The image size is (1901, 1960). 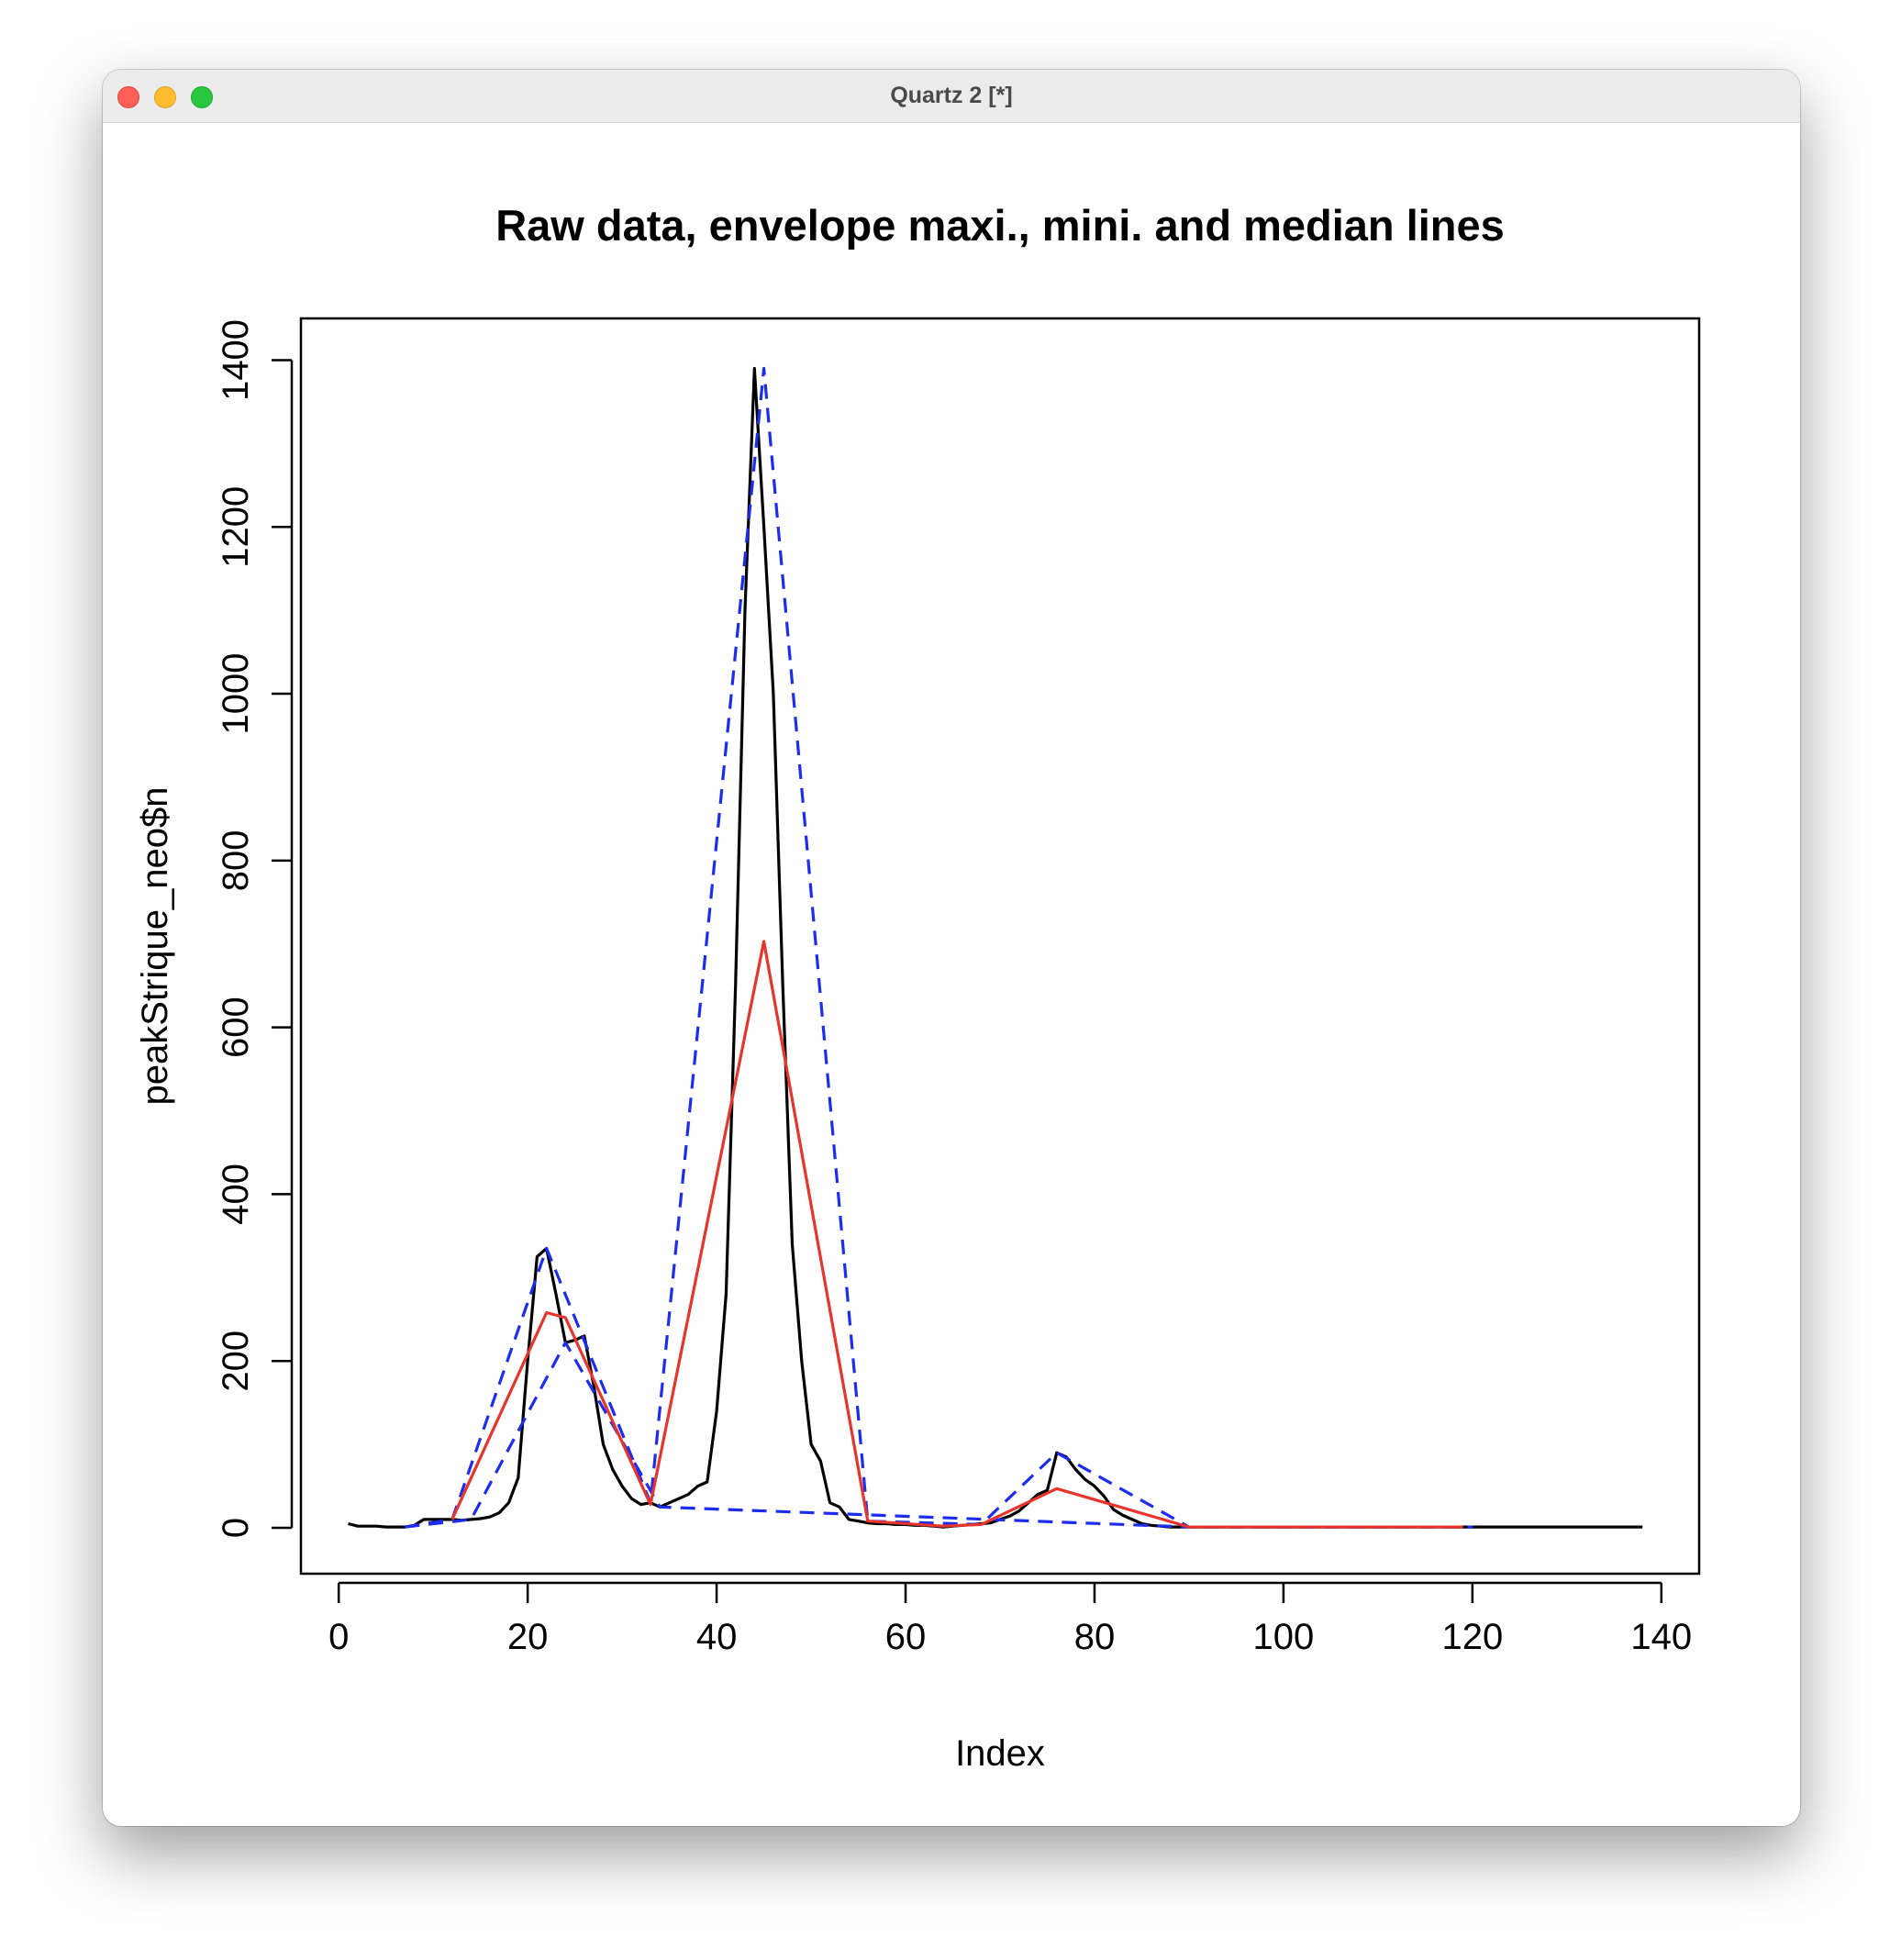 What do you see at coordinates (528, 1637) in the screenshot?
I see `x-tick-label: 20` at bounding box center [528, 1637].